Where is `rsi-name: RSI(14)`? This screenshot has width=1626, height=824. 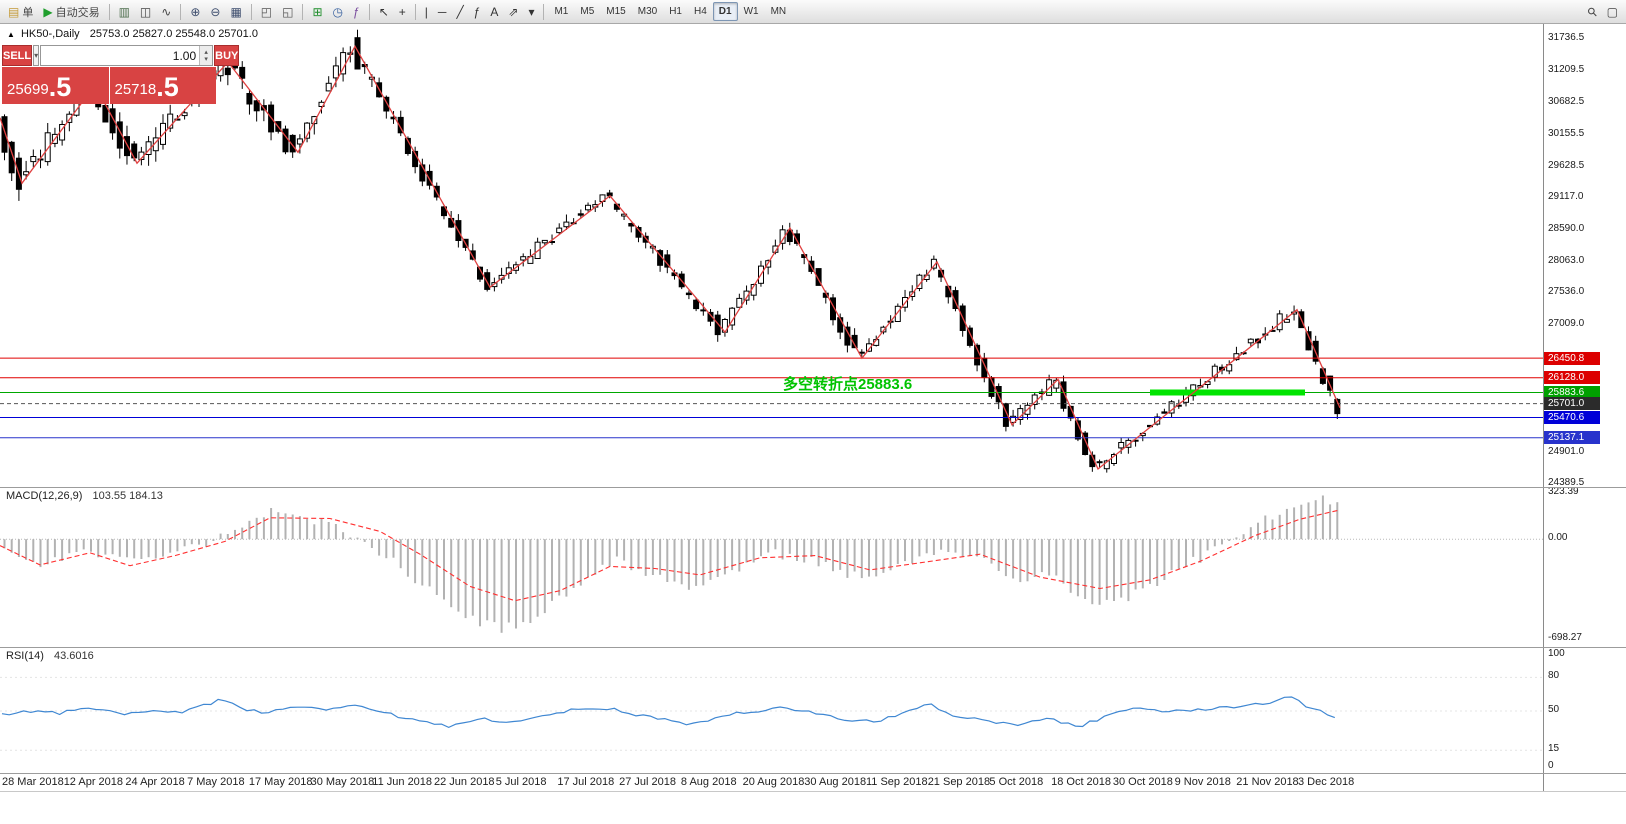 rsi-name: RSI(14) is located at coordinates (25, 656).